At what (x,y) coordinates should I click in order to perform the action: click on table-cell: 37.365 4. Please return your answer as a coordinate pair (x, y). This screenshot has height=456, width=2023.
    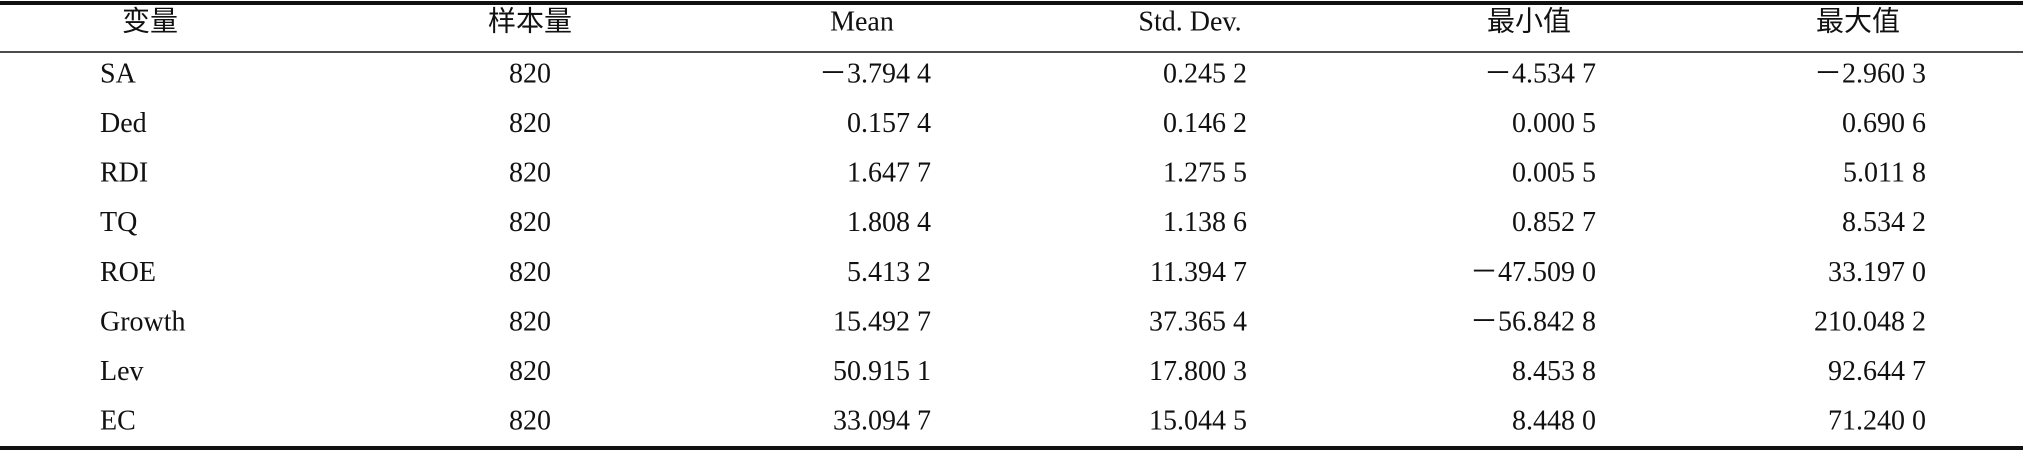
    Looking at the image, I should click on (1198, 321).